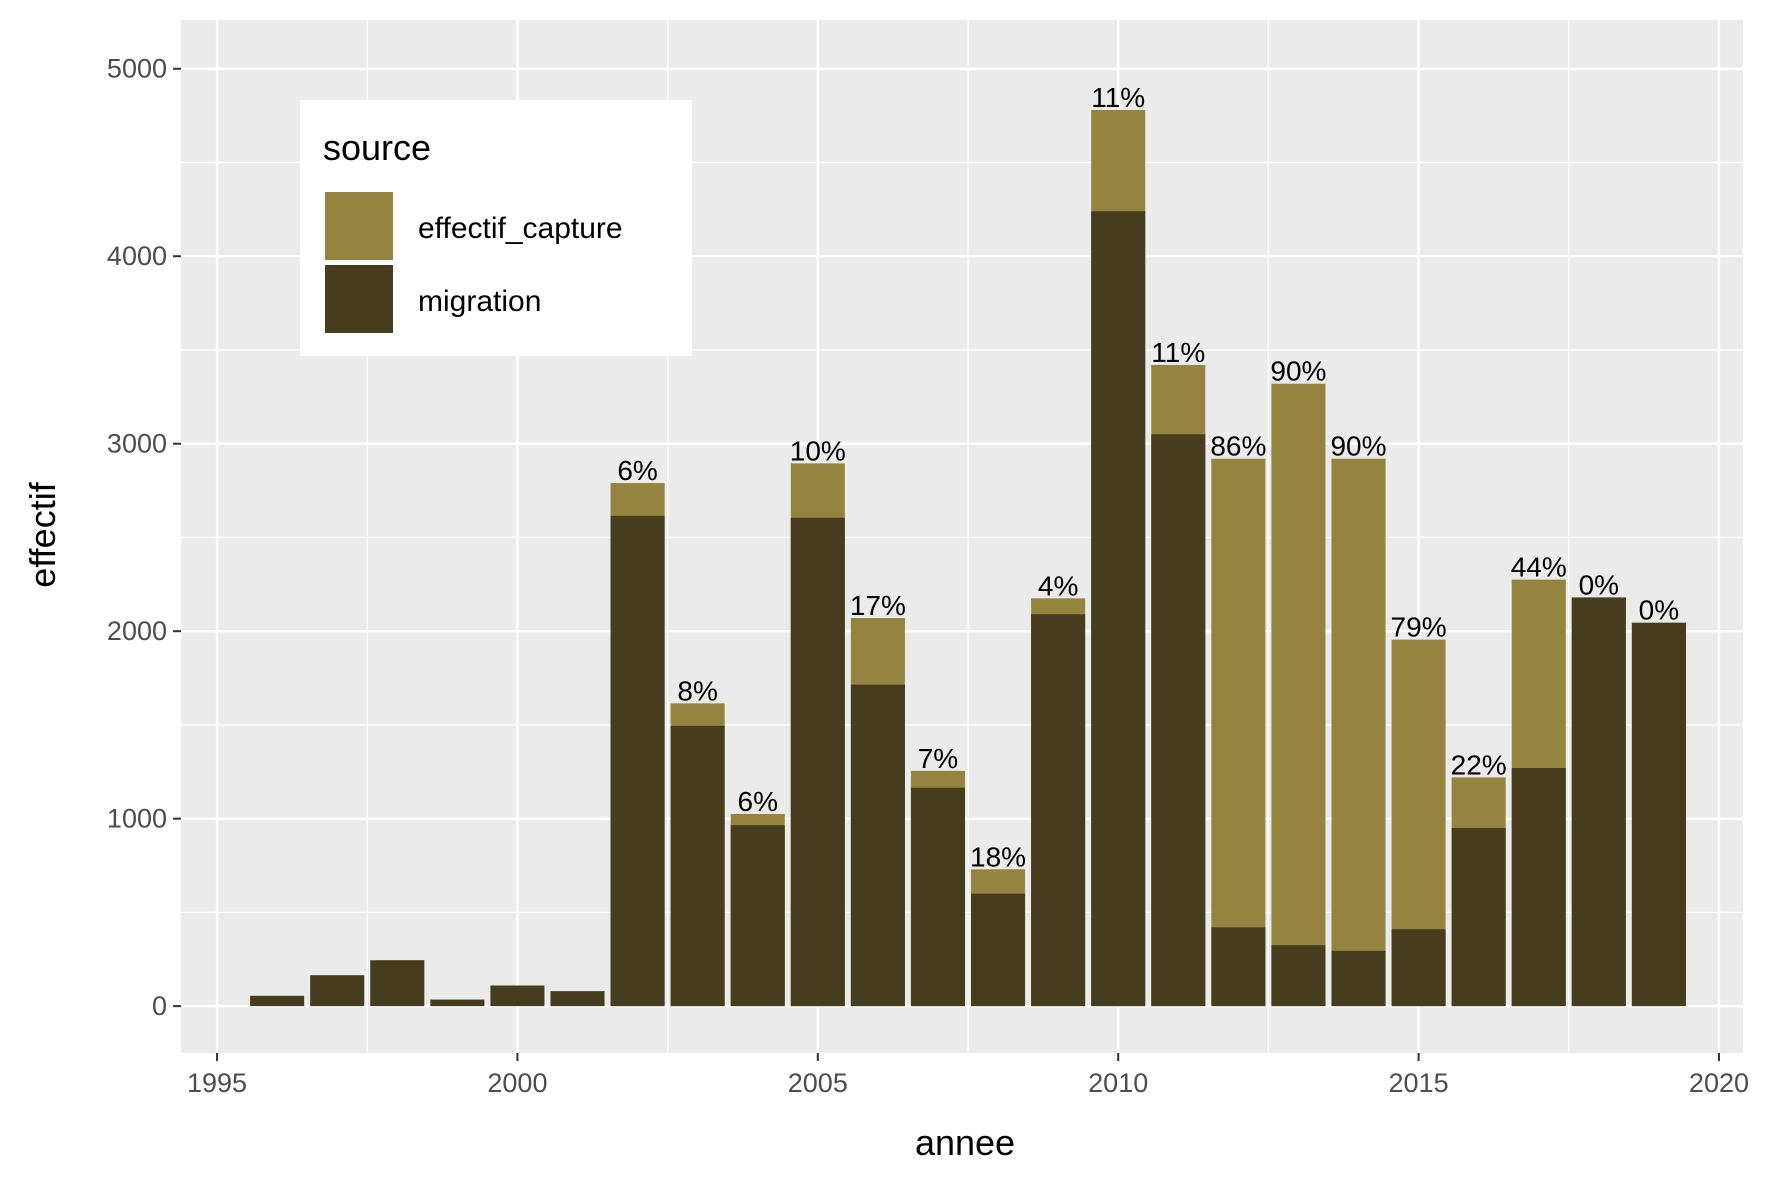  Describe the element at coordinates (144, 537) in the screenshot. I see `y-axis: 0 1000 2000 3000 4000 5000` at that location.